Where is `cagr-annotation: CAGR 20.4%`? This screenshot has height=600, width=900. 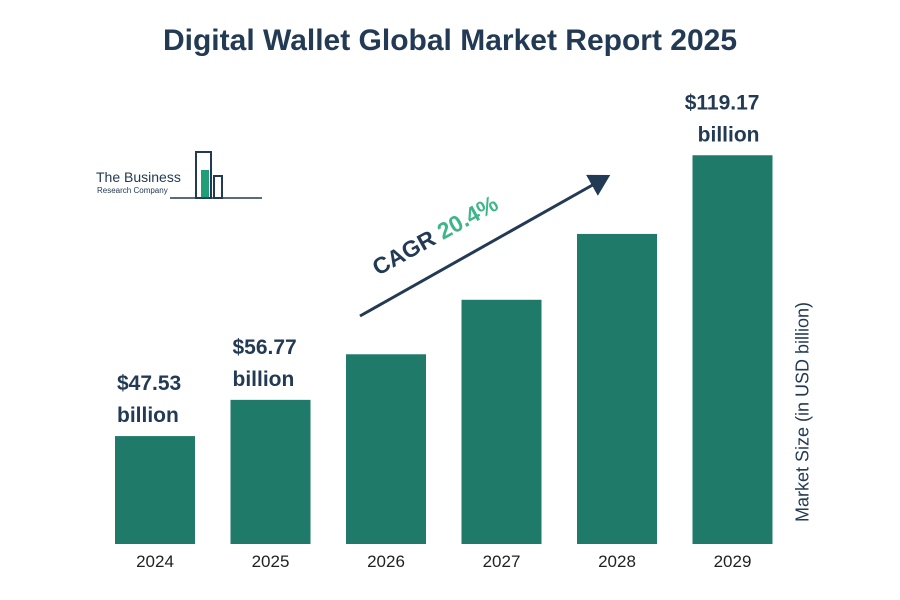 cagr-annotation: CAGR 20.4% is located at coordinates (435, 235).